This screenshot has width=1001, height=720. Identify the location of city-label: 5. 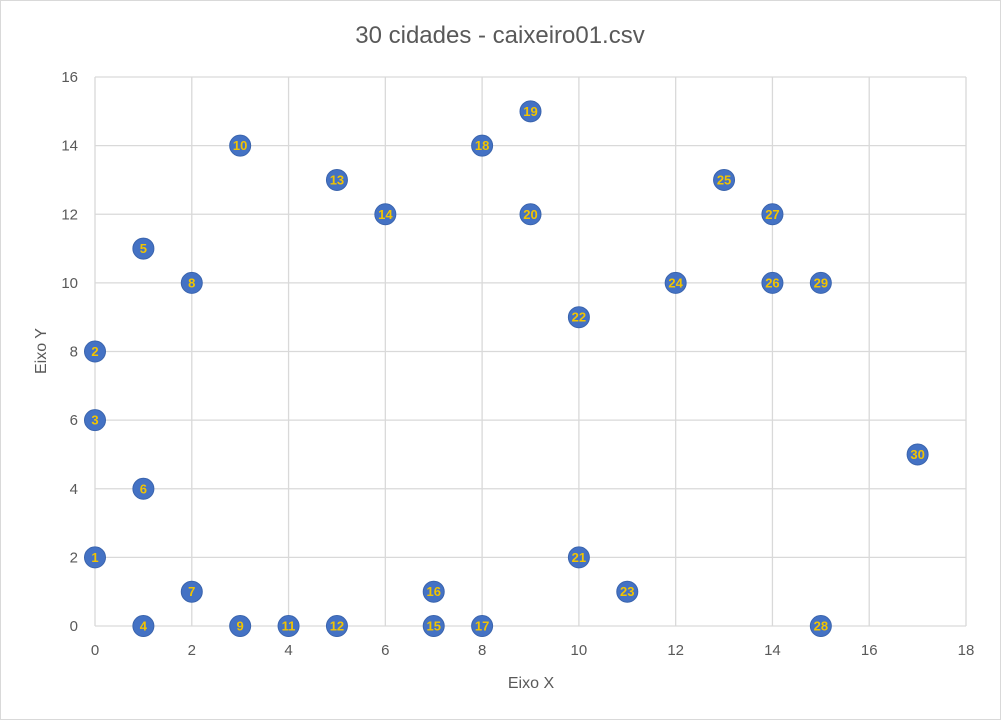
(143, 248).